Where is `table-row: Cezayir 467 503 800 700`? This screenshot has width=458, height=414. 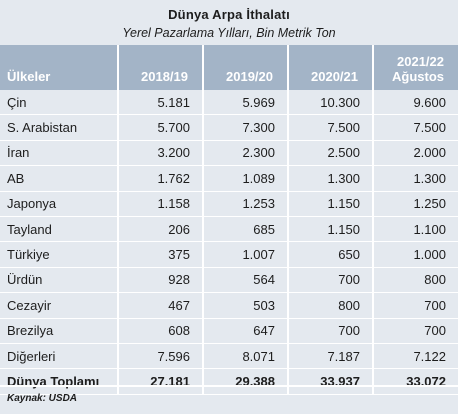
table-row: Cezayir 467 503 800 700 is located at coordinates (229, 305).